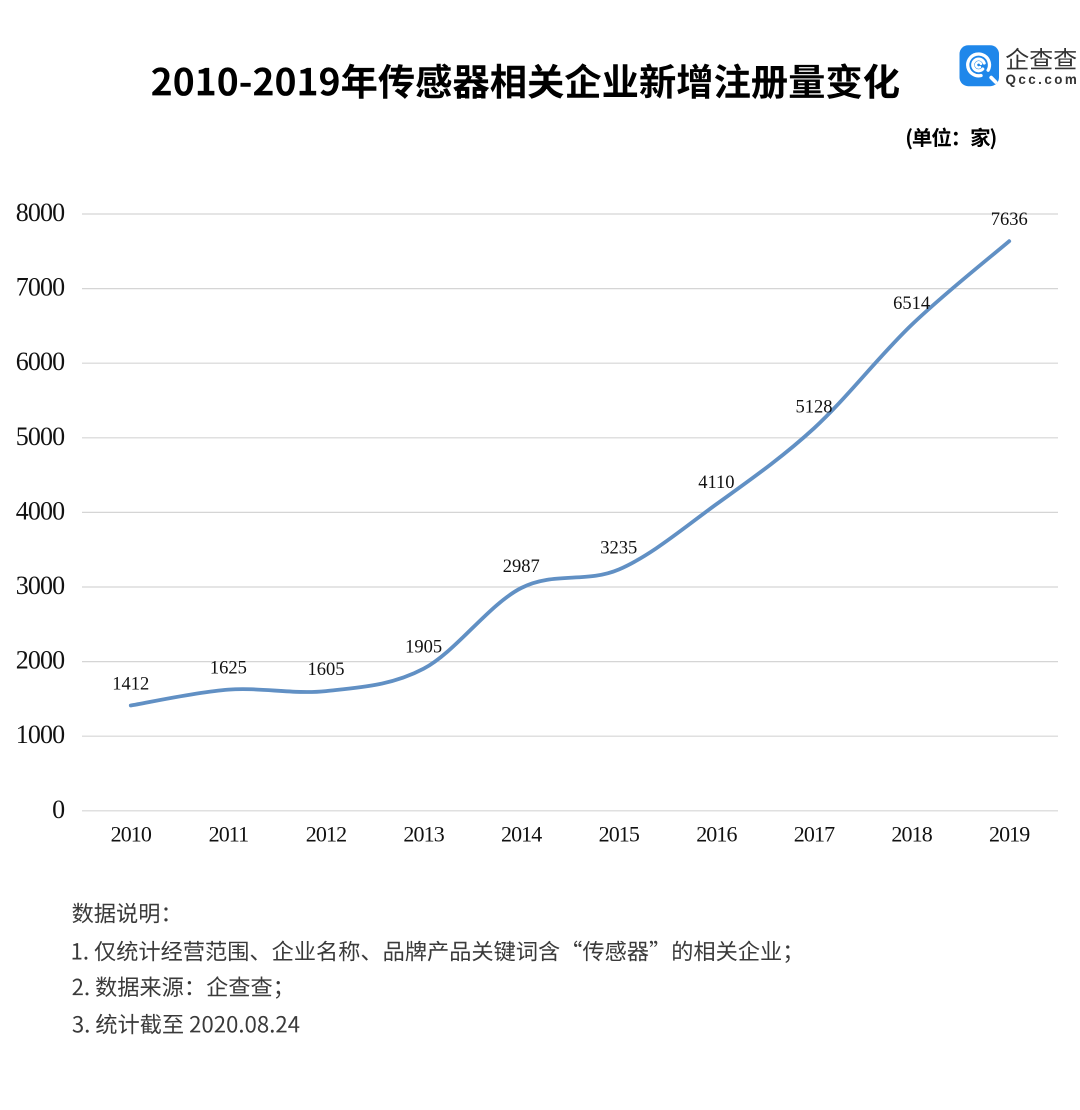 The height and width of the screenshot is (1110, 1080). Describe the element at coordinates (40, 212) in the screenshot. I see `svg-text: 8000` at that location.